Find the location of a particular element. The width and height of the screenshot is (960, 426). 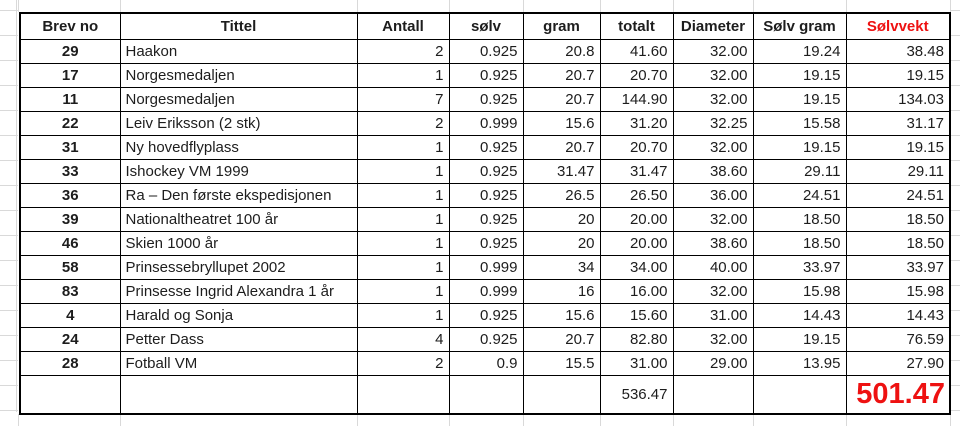

cell-totalt: 144.90 is located at coordinates (636, 99).